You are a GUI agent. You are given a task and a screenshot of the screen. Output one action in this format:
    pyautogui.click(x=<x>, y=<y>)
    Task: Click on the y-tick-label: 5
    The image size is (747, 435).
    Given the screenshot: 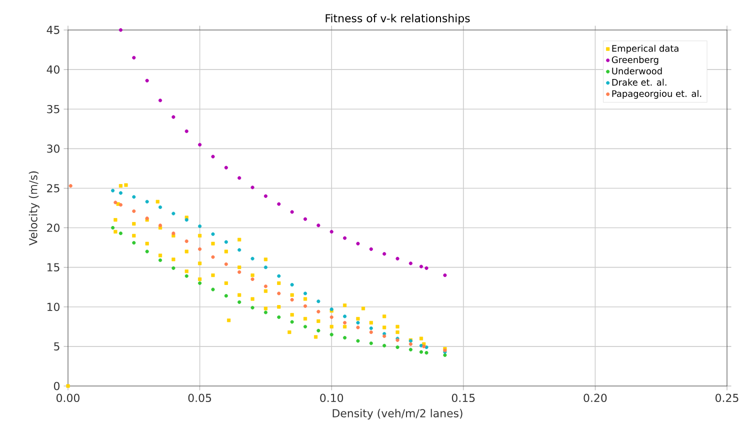 What is the action you would take?
    pyautogui.click(x=57, y=346)
    